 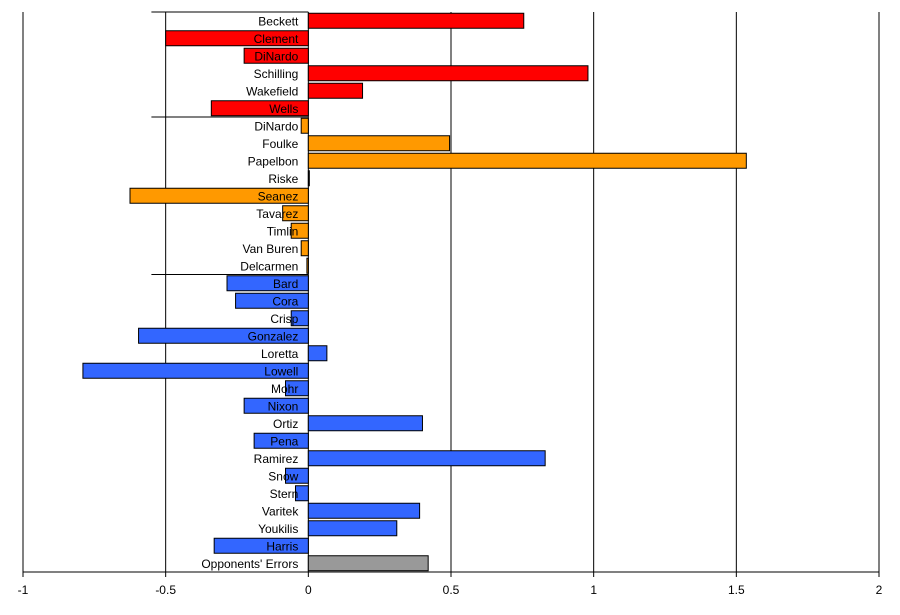 I want to click on category-label-4: Wakefield, so click(x=272, y=91).